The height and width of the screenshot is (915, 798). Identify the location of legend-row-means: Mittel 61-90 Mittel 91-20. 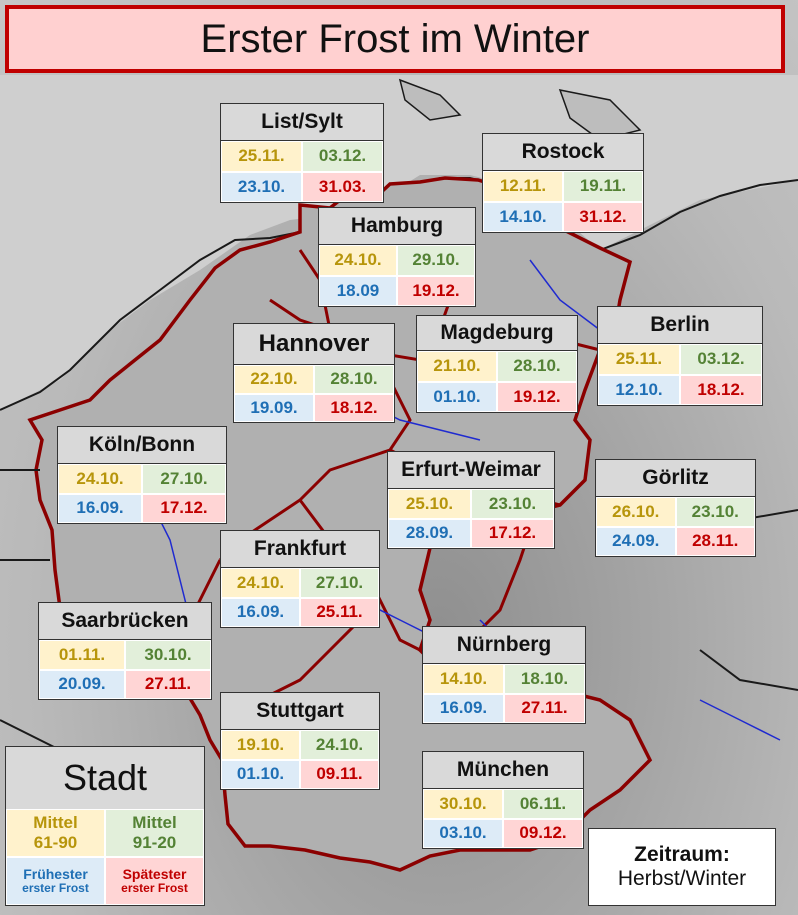
(105, 833).